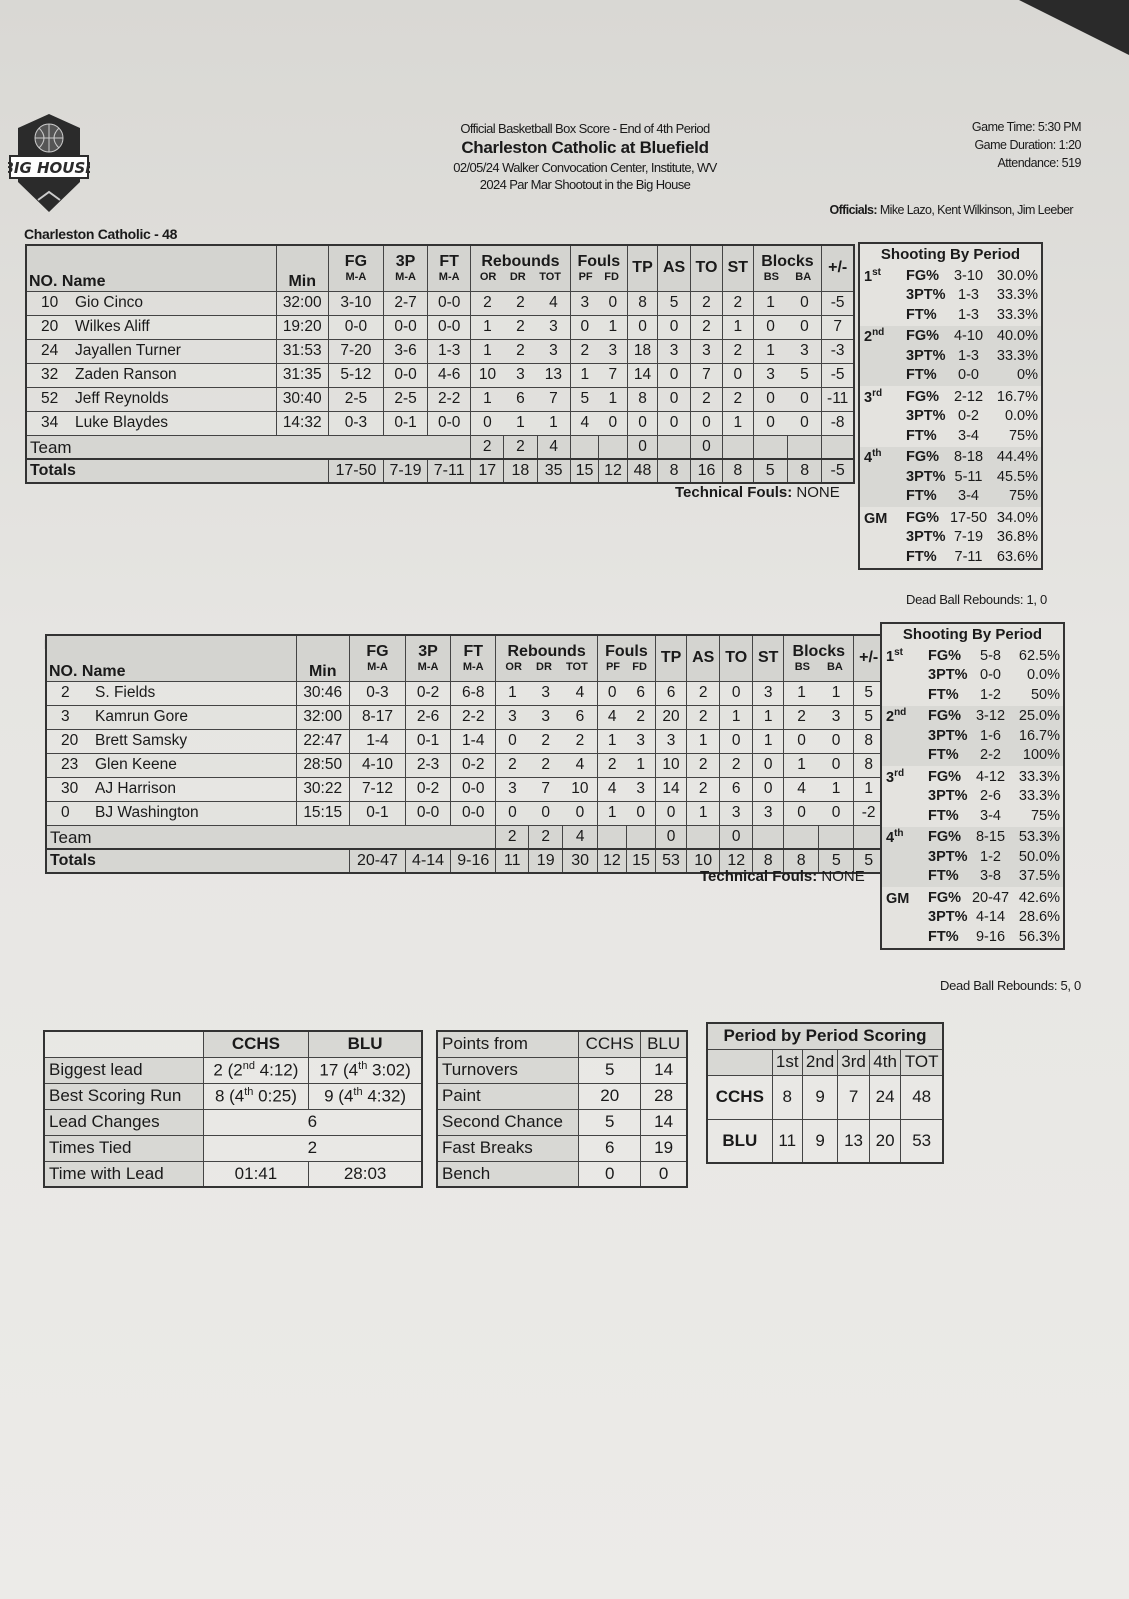 The image size is (1129, 1599). I want to click on stat-ba: 5, so click(805, 375).